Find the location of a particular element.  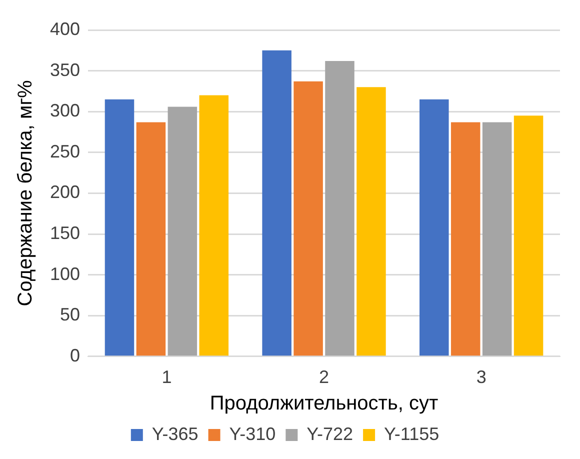

x-axis-title: Продолжительность, сут is located at coordinates (324, 403).